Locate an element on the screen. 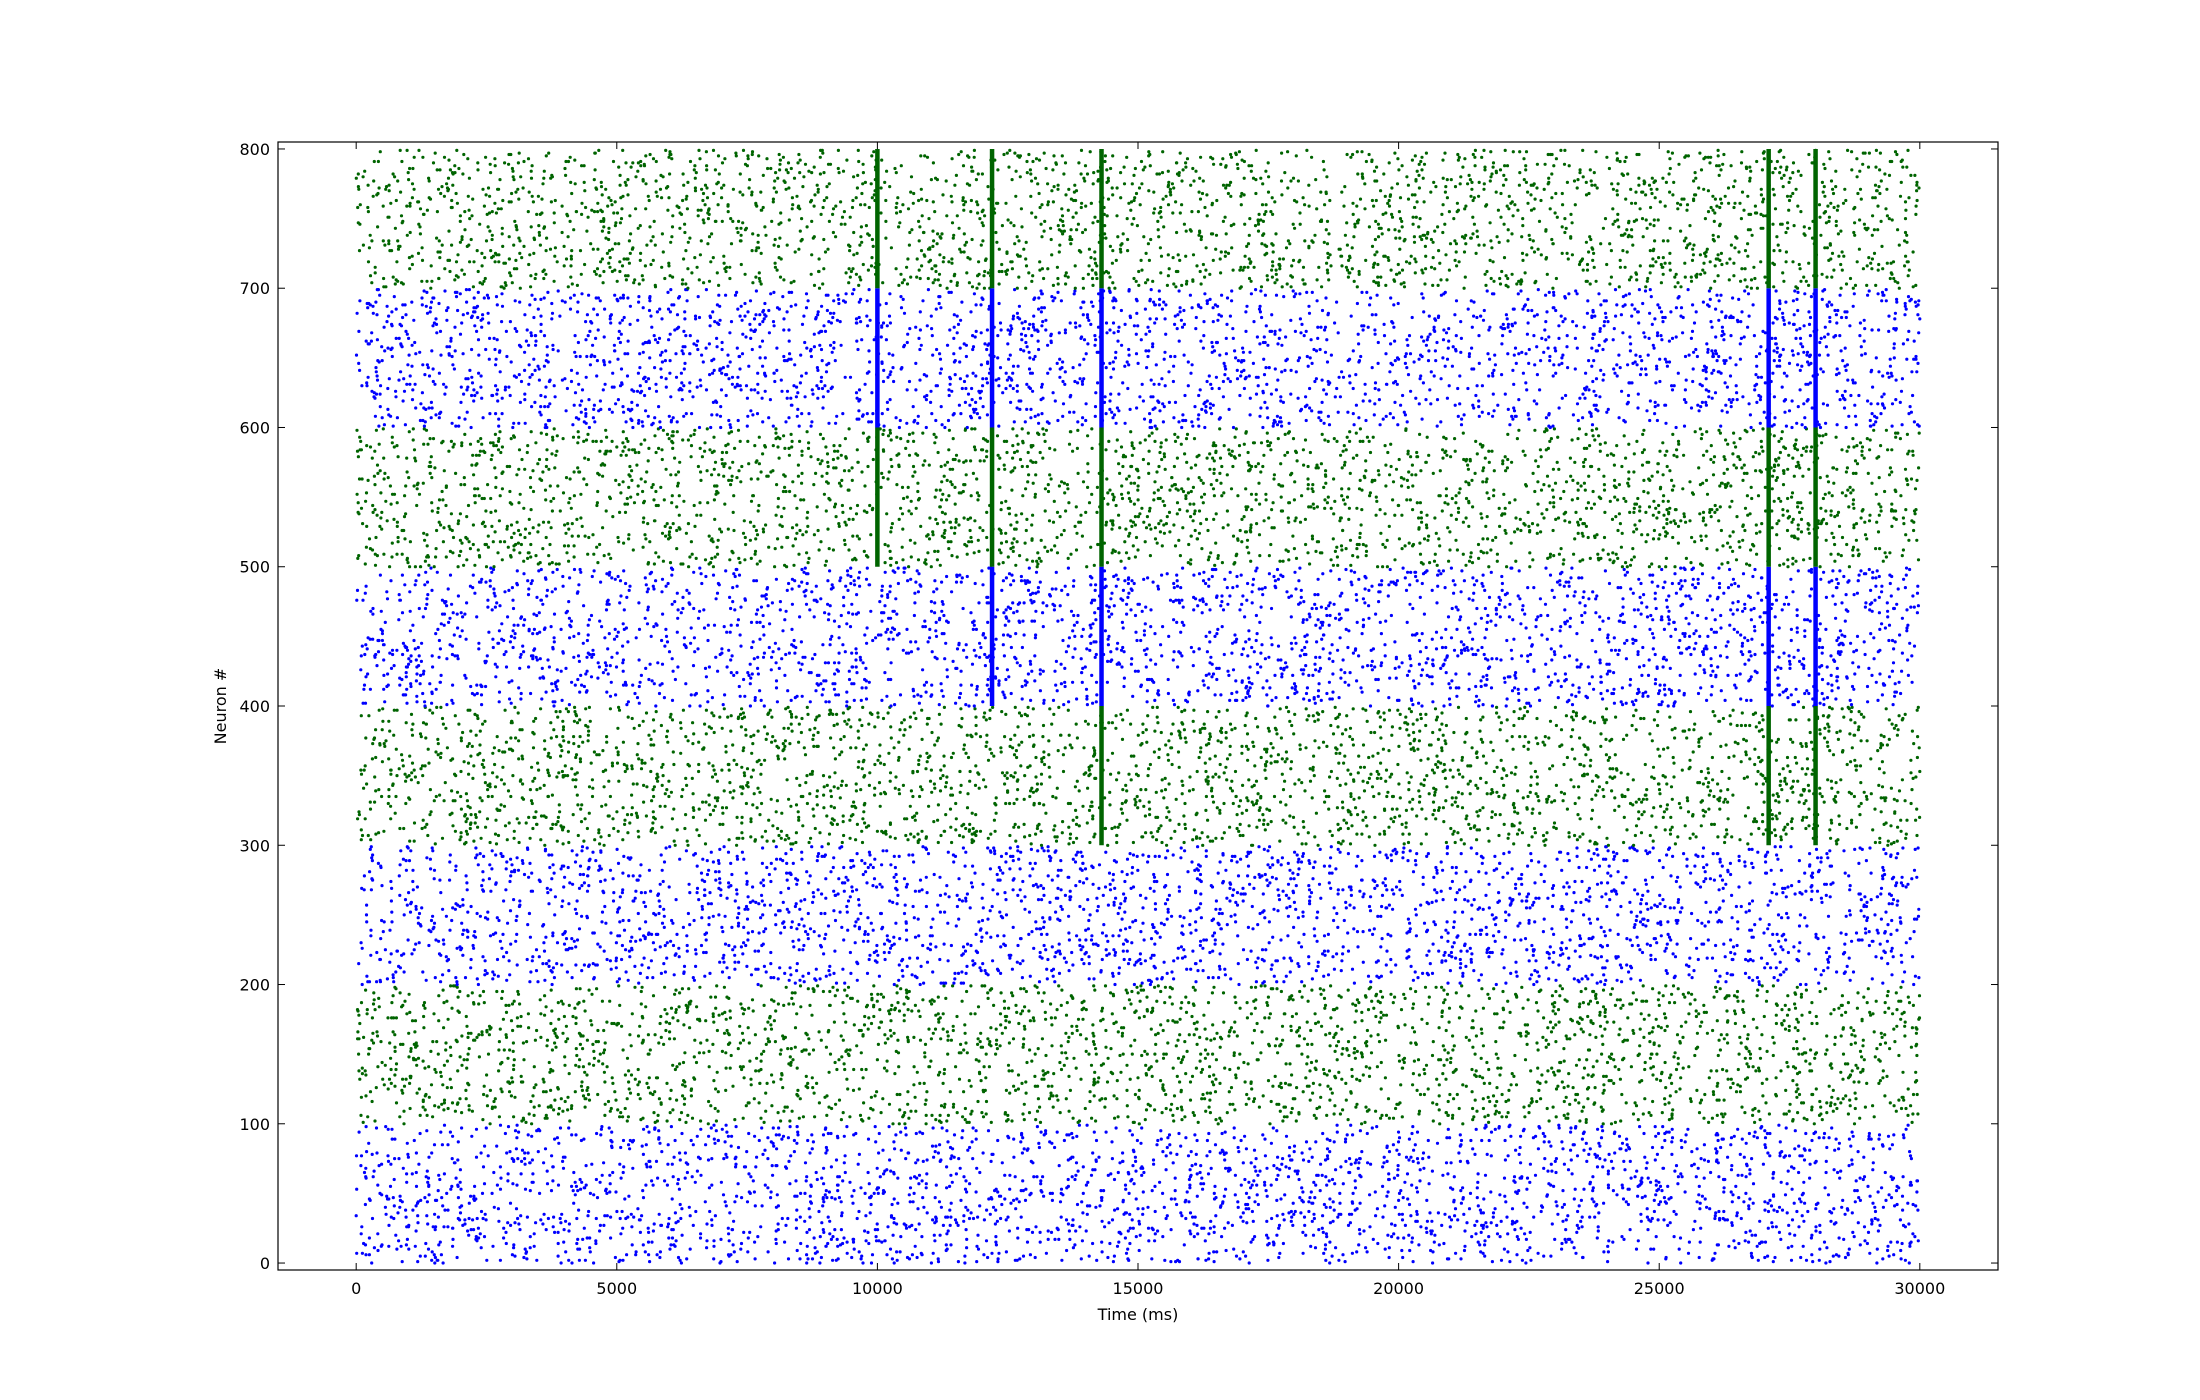 This screenshot has width=2200, height=1400. y-tick-label: 200 is located at coordinates (254, 985).